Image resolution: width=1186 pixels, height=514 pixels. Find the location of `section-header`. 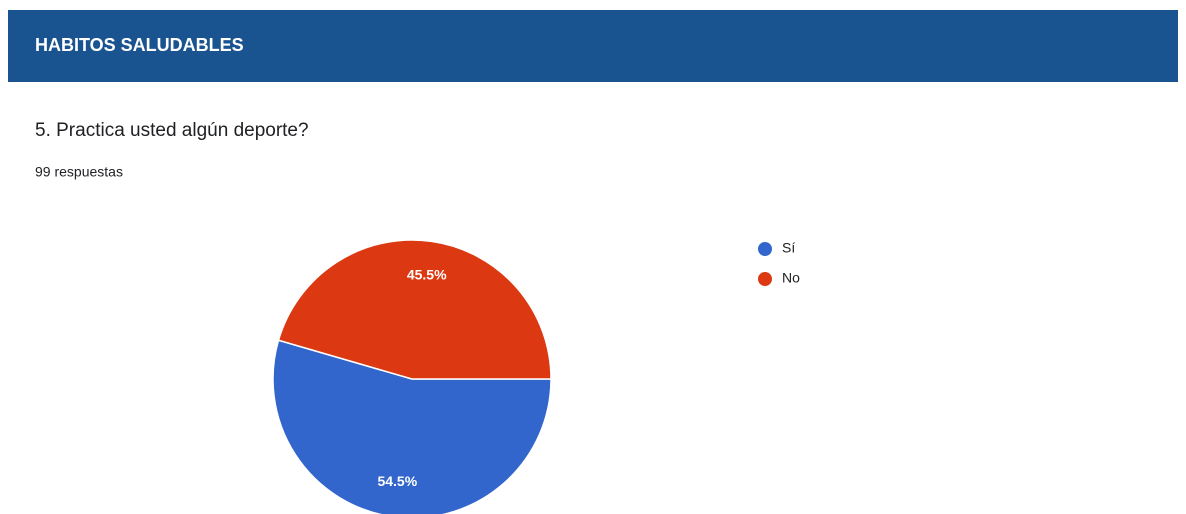

section-header is located at coordinates (593, 46).